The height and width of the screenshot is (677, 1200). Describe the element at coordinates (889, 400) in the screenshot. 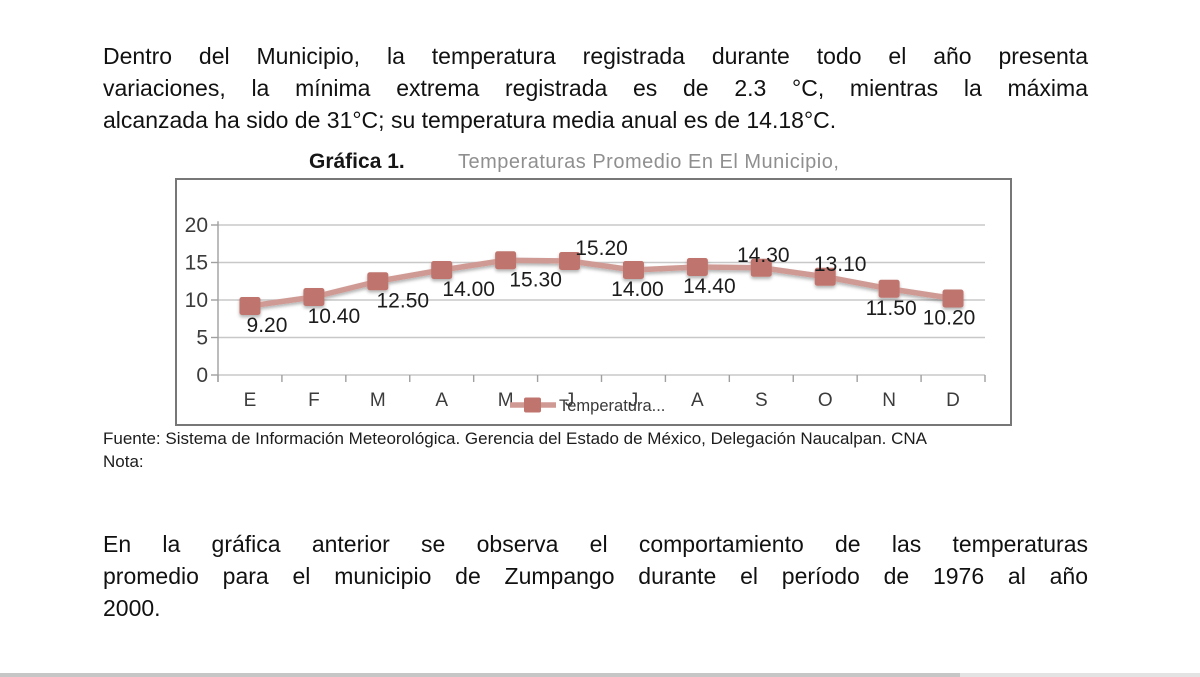

I see `svg-text: N` at that location.